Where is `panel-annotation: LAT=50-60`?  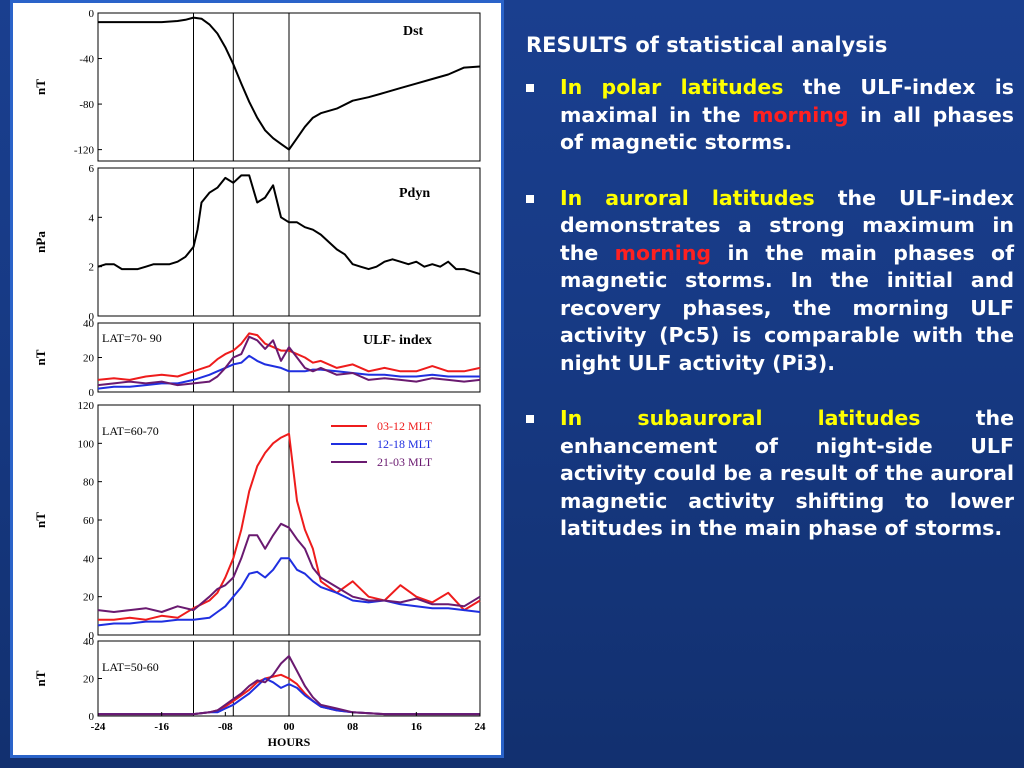 panel-annotation: LAT=50-60 is located at coordinates (130, 667).